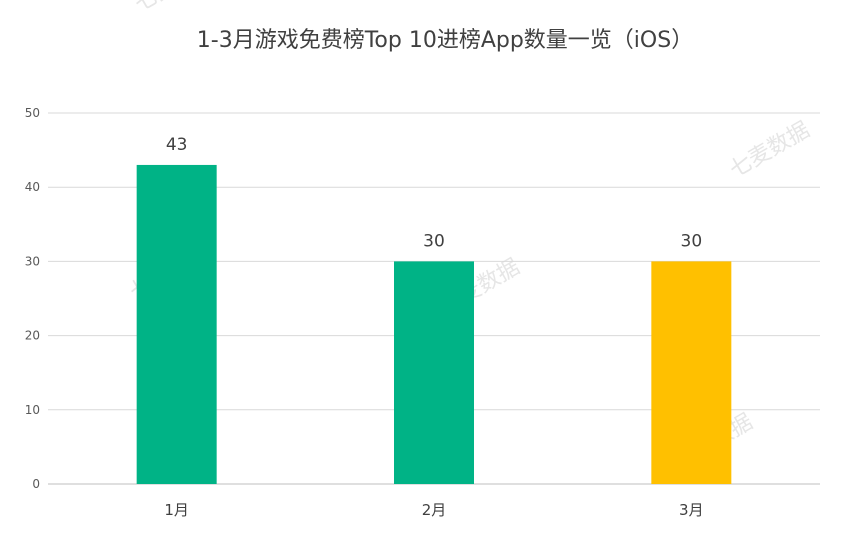 The width and height of the screenshot is (841, 549). What do you see at coordinates (32, 298) in the screenshot?
I see `y-axis-ticks: 0 10 20 30 40 50` at bounding box center [32, 298].